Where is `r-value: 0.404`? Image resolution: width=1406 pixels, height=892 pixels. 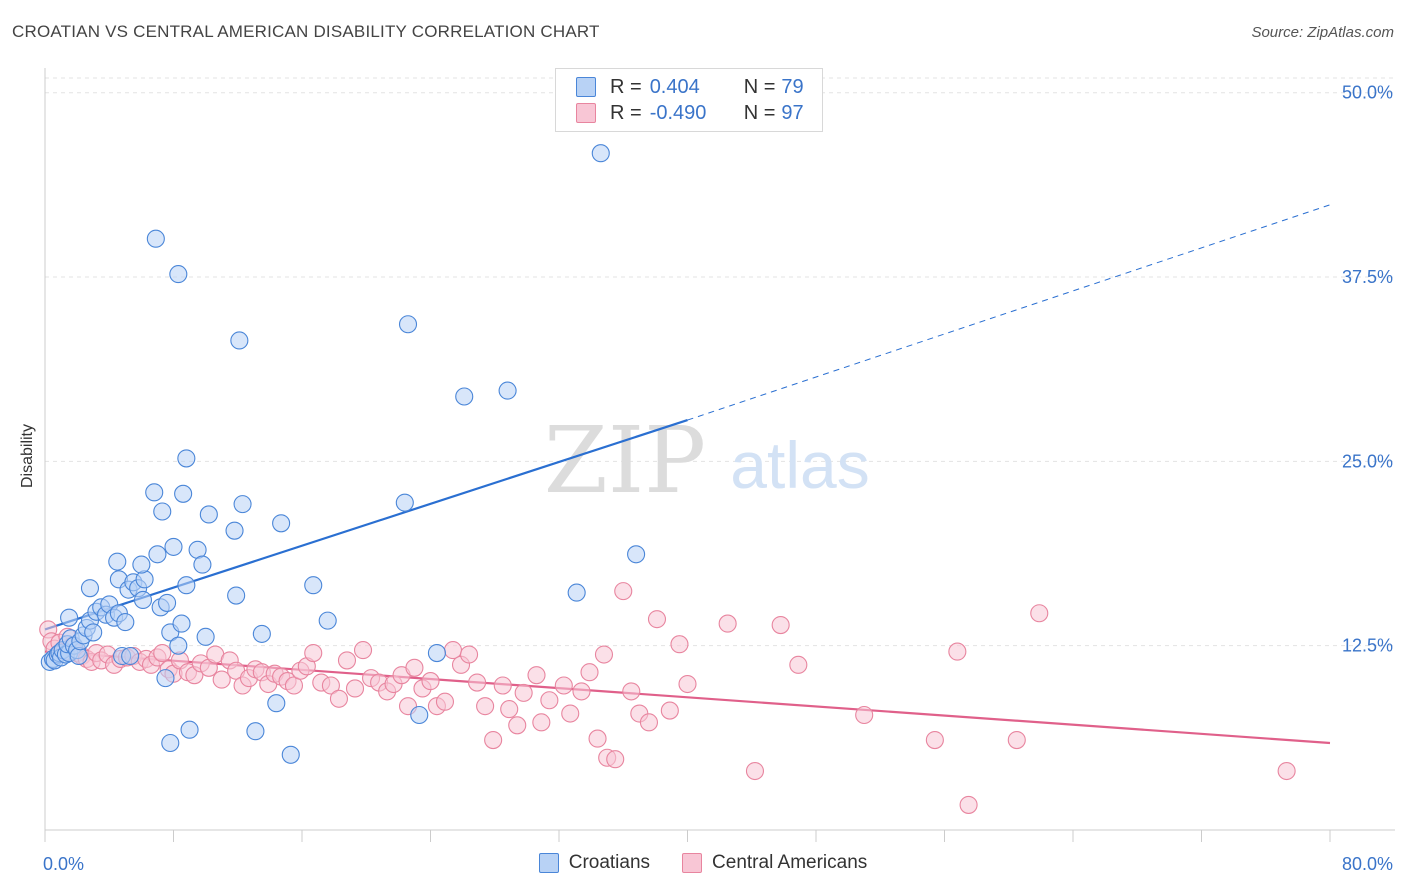
r-value: 0.404 is located at coordinates (674, 86).